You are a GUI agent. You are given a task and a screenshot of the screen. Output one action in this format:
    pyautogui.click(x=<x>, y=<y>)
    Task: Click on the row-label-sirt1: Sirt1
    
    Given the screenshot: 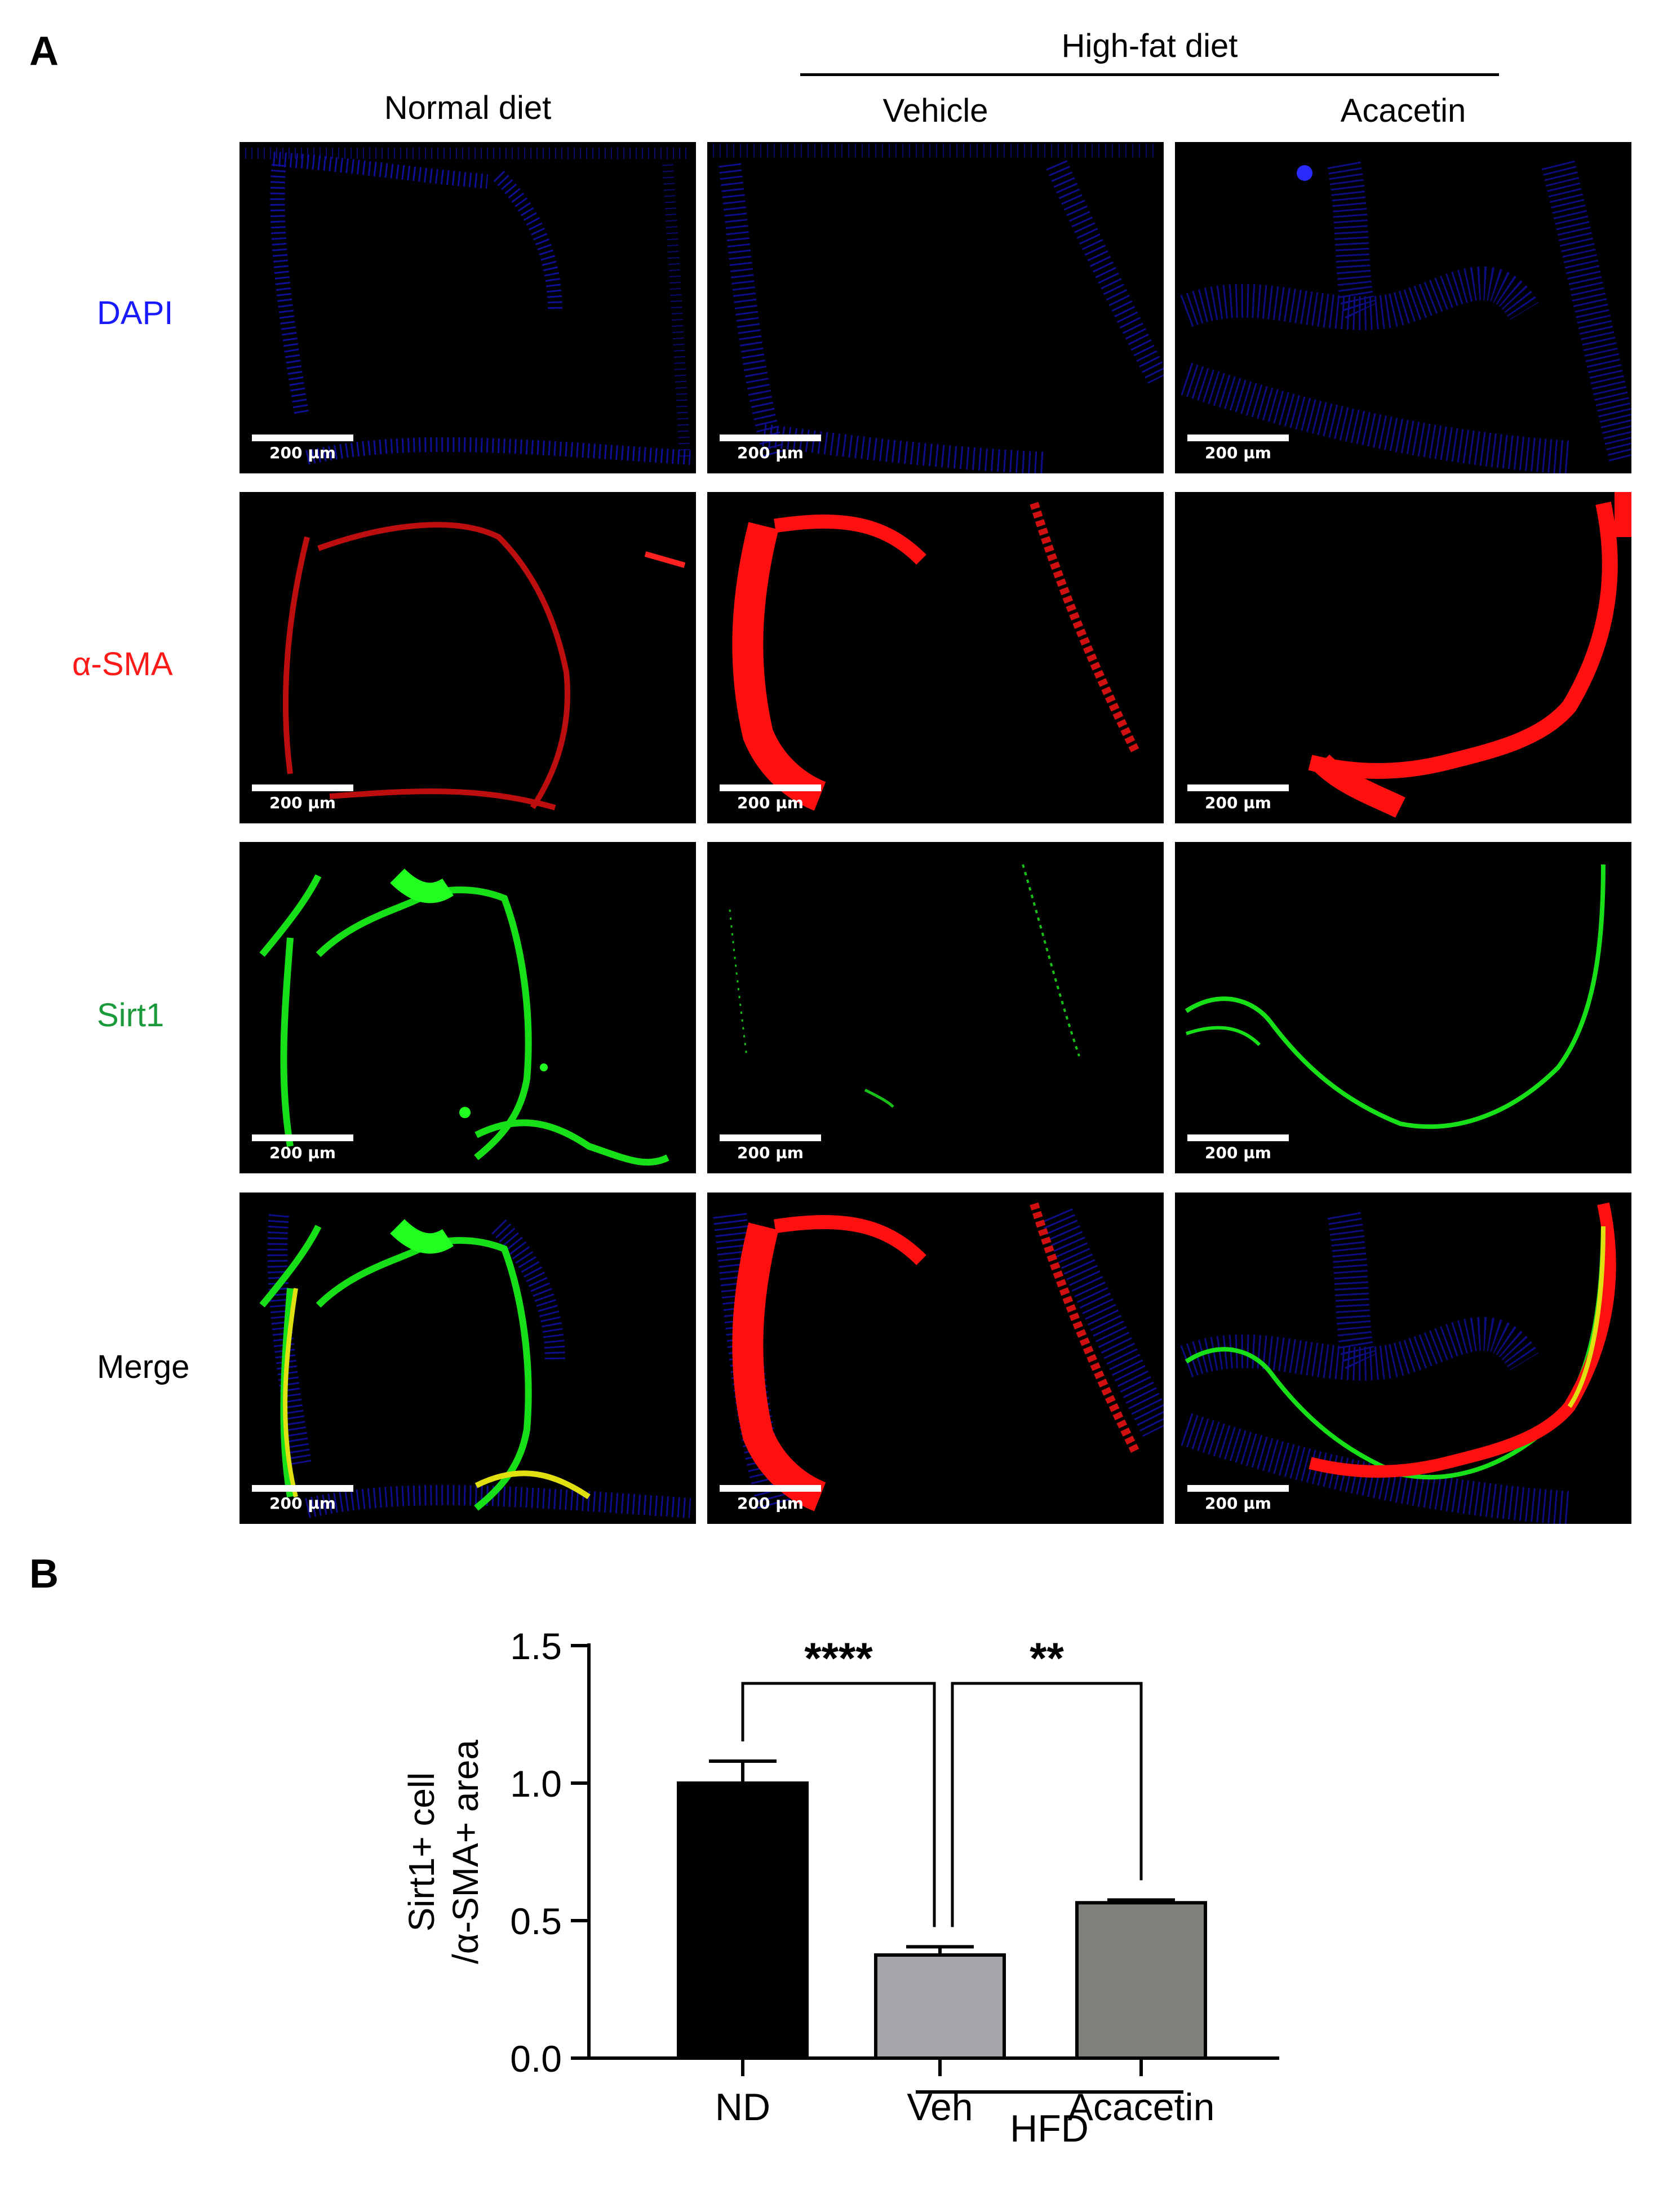 What is the action you would take?
    pyautogui.click(x=131, y=1015)
    